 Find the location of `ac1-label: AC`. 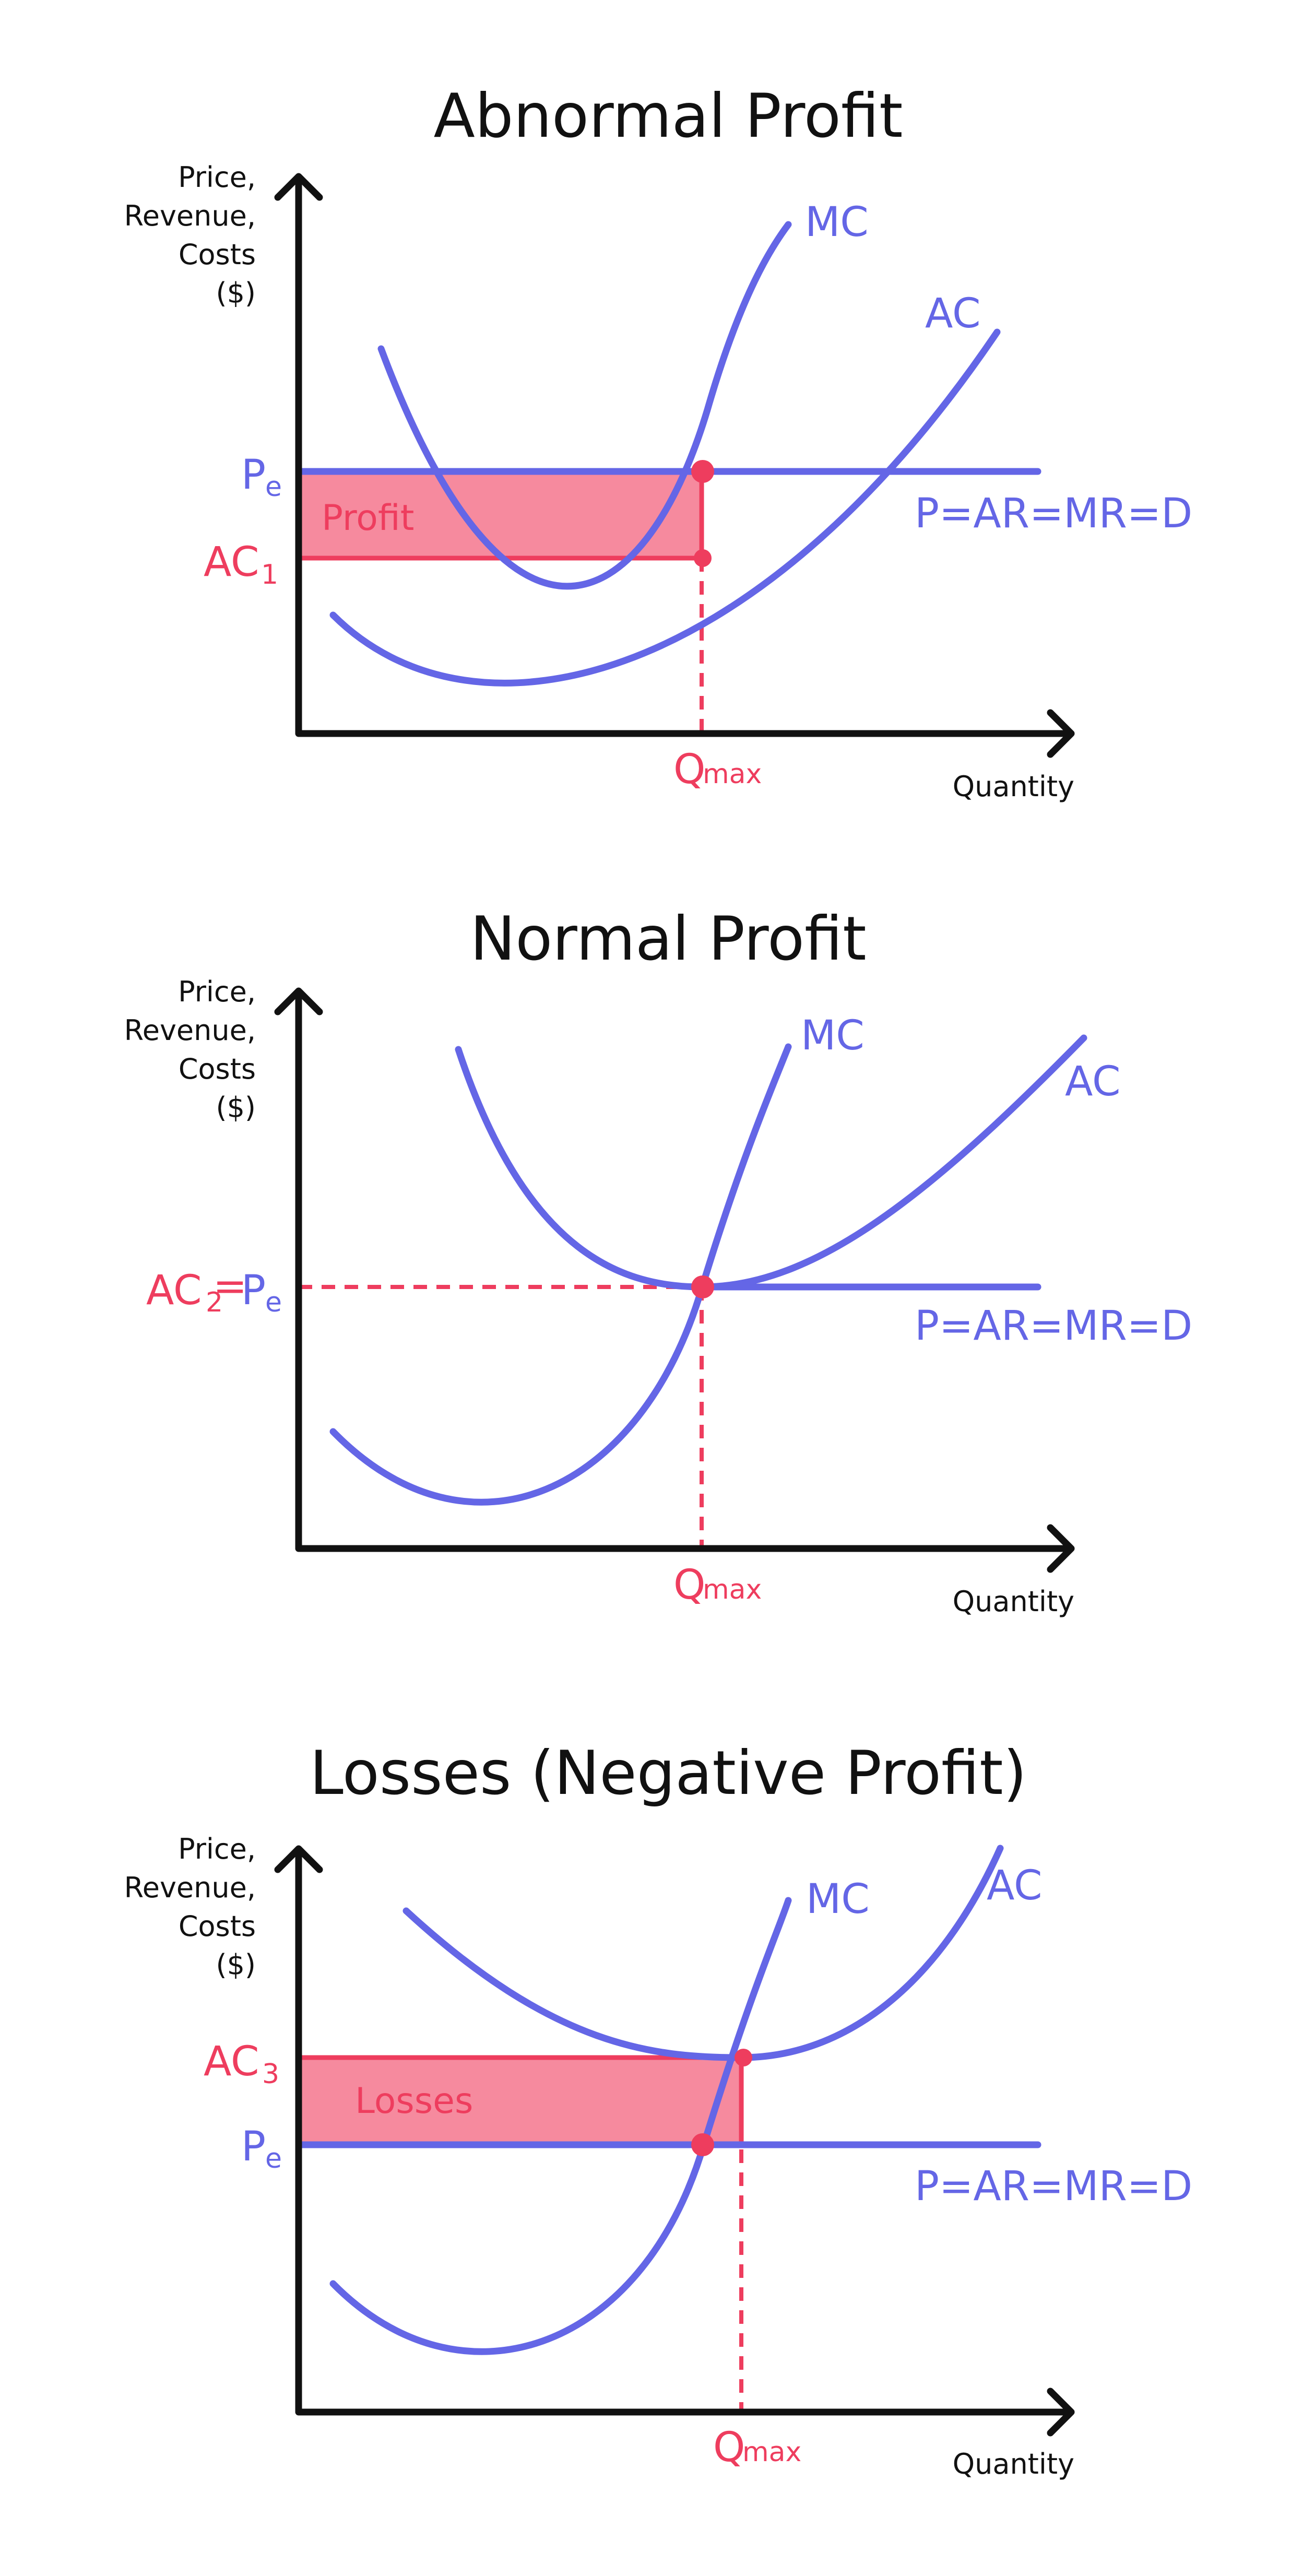

ac1-label: AC is located at coordinates (232, 562).